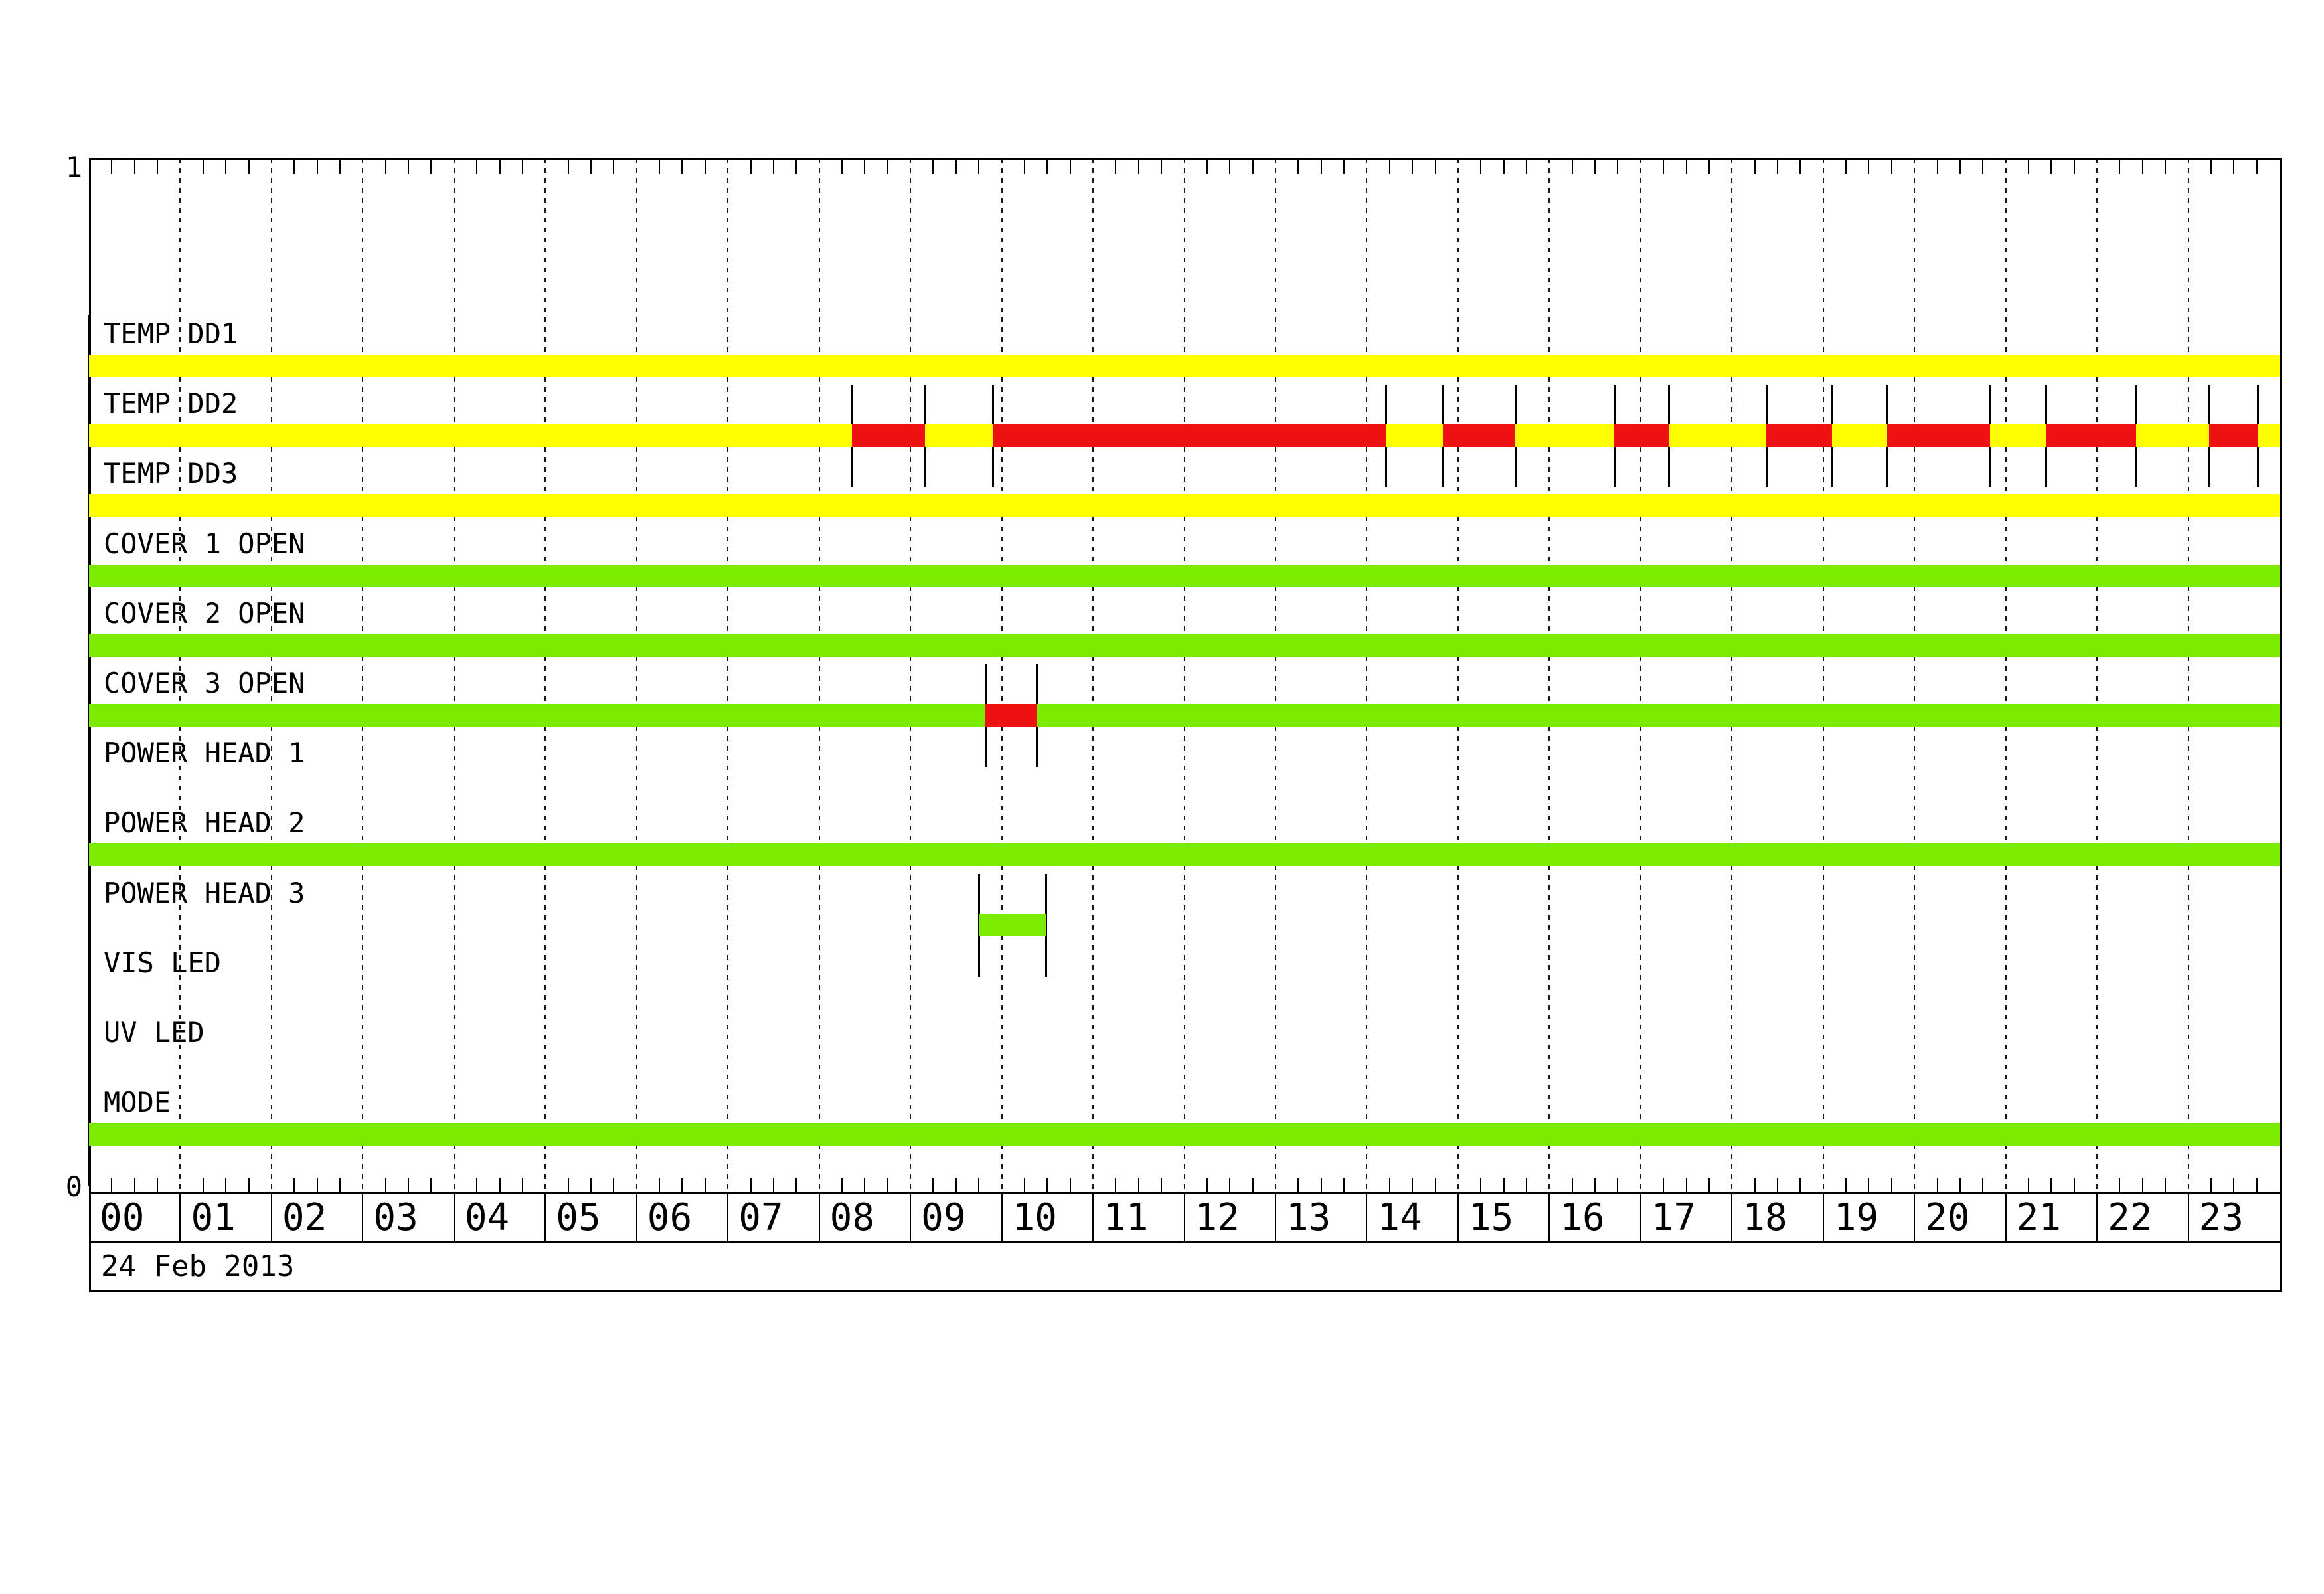 The image size is (2324, 1594). Describe the element at coordinates (155, 1032) in the screenshot. I see `row-label-uv-led: UV LED` at that location.